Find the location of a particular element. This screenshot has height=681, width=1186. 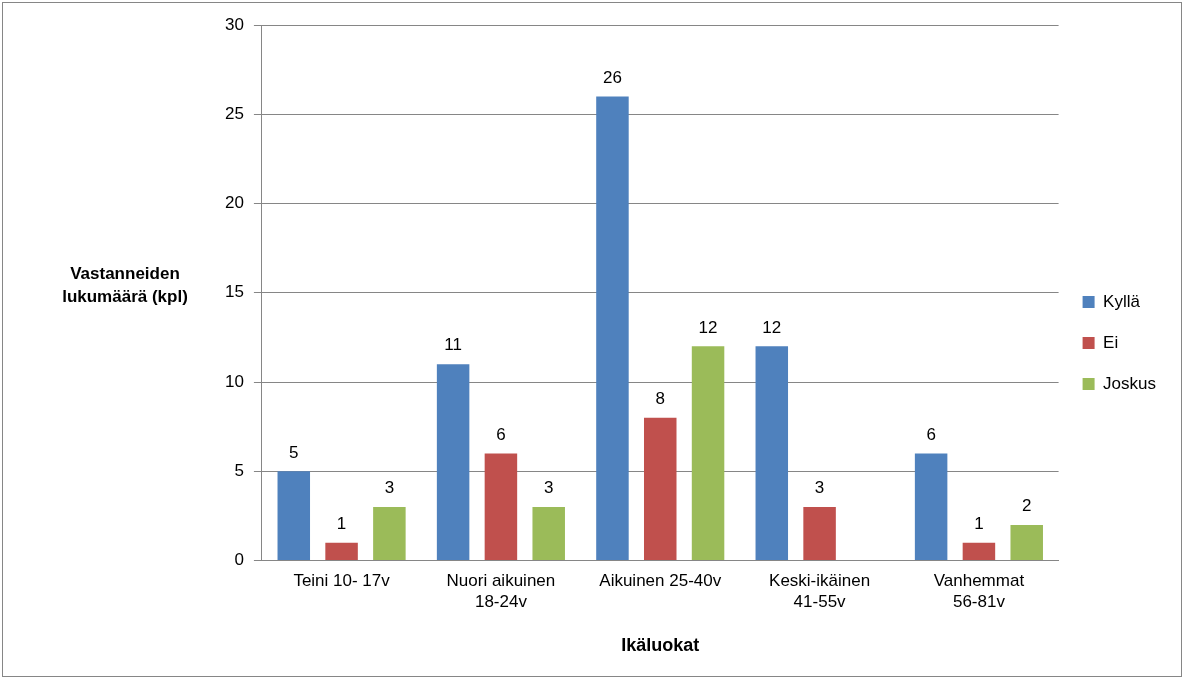

y-tick-label: 15 is located at coordinates (234, 292).